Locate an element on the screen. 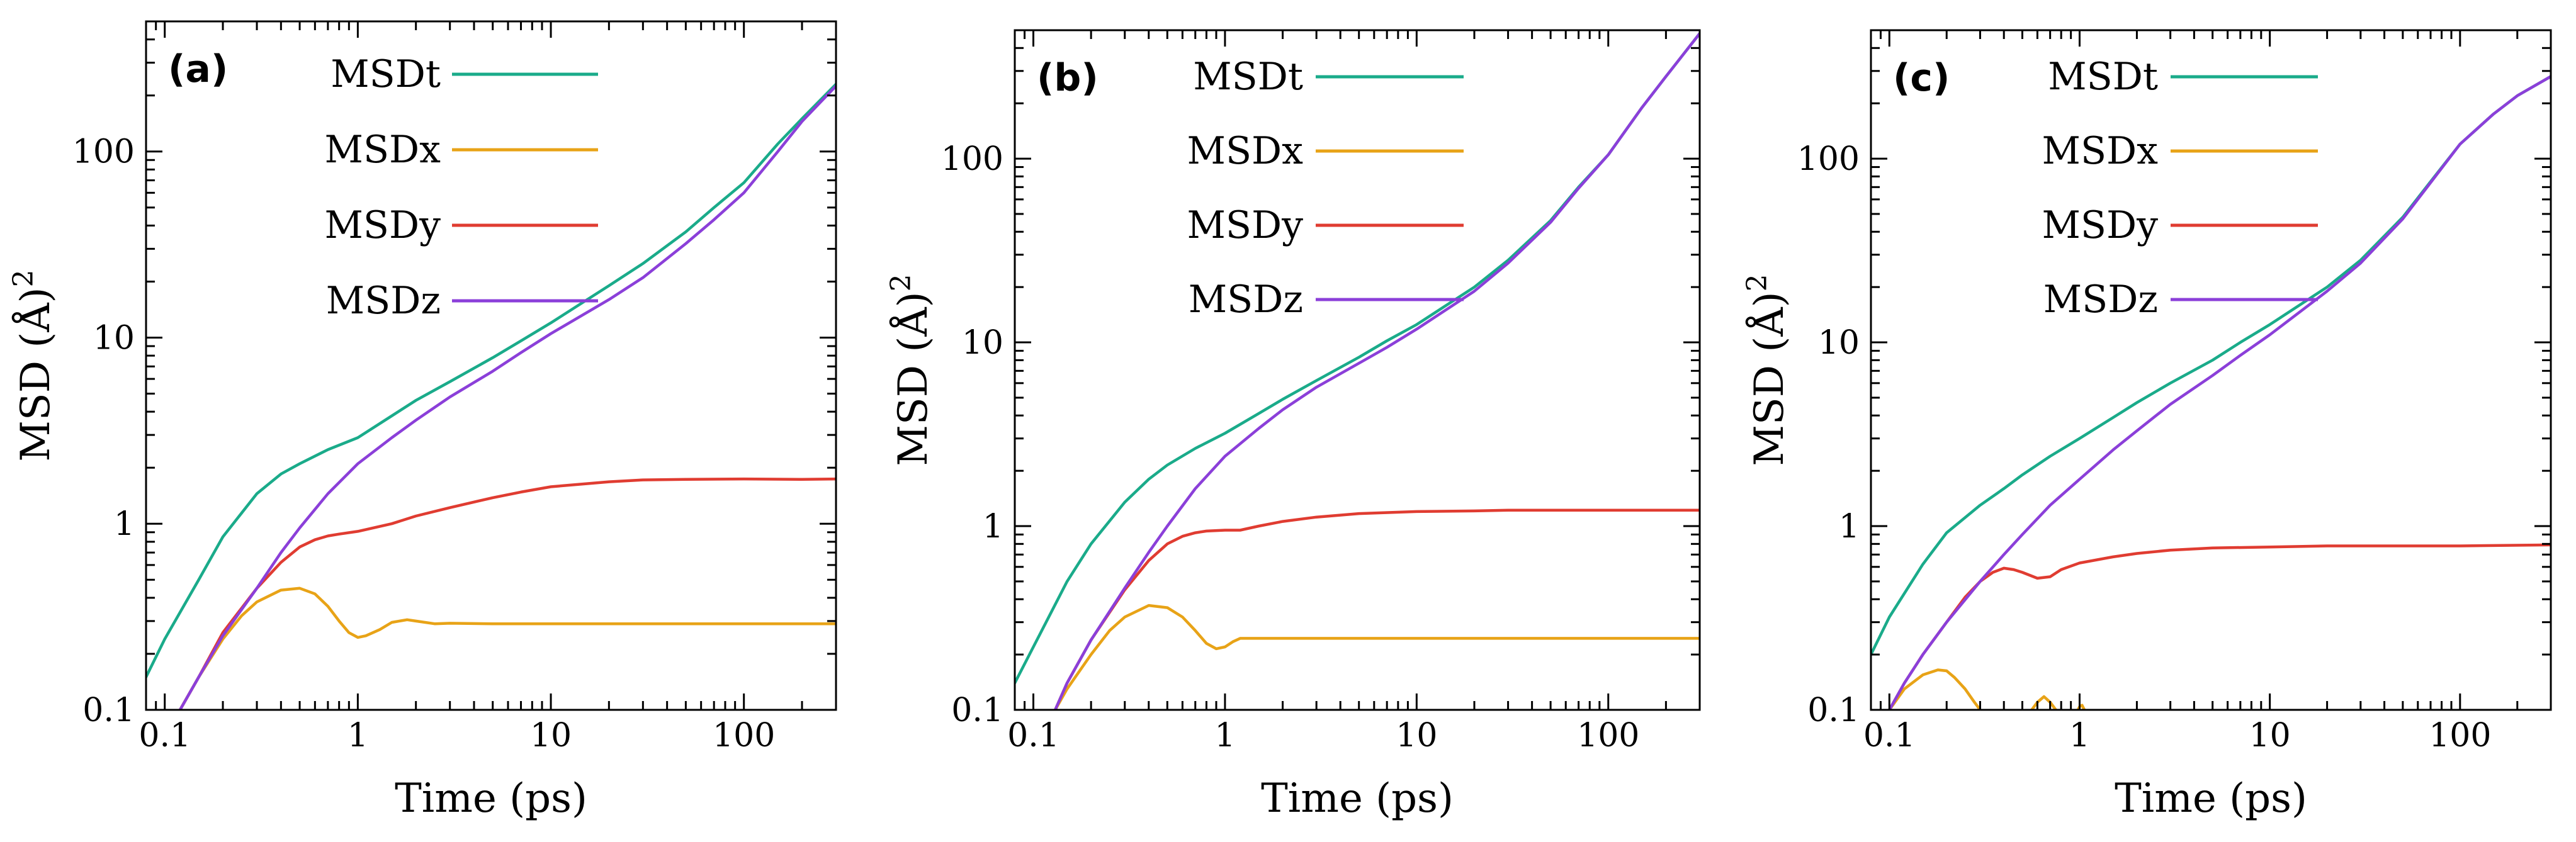 This screenshot has width=2576, height=842. series-line-msdx-part2 is located at coordinates (2043, 702).